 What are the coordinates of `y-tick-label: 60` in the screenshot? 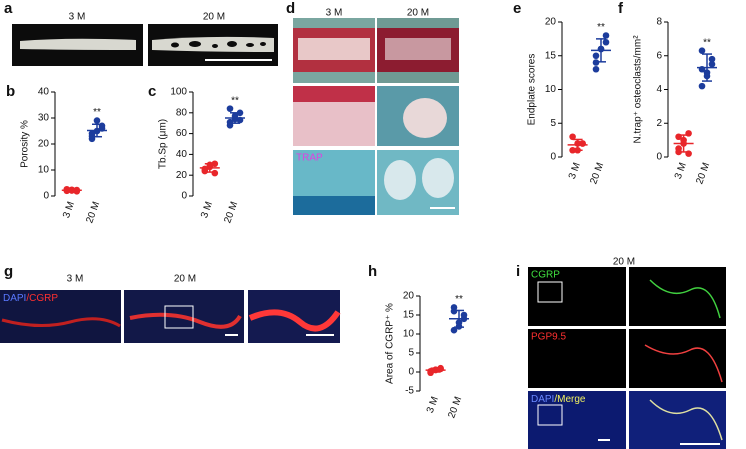 It's located at (182, 133).